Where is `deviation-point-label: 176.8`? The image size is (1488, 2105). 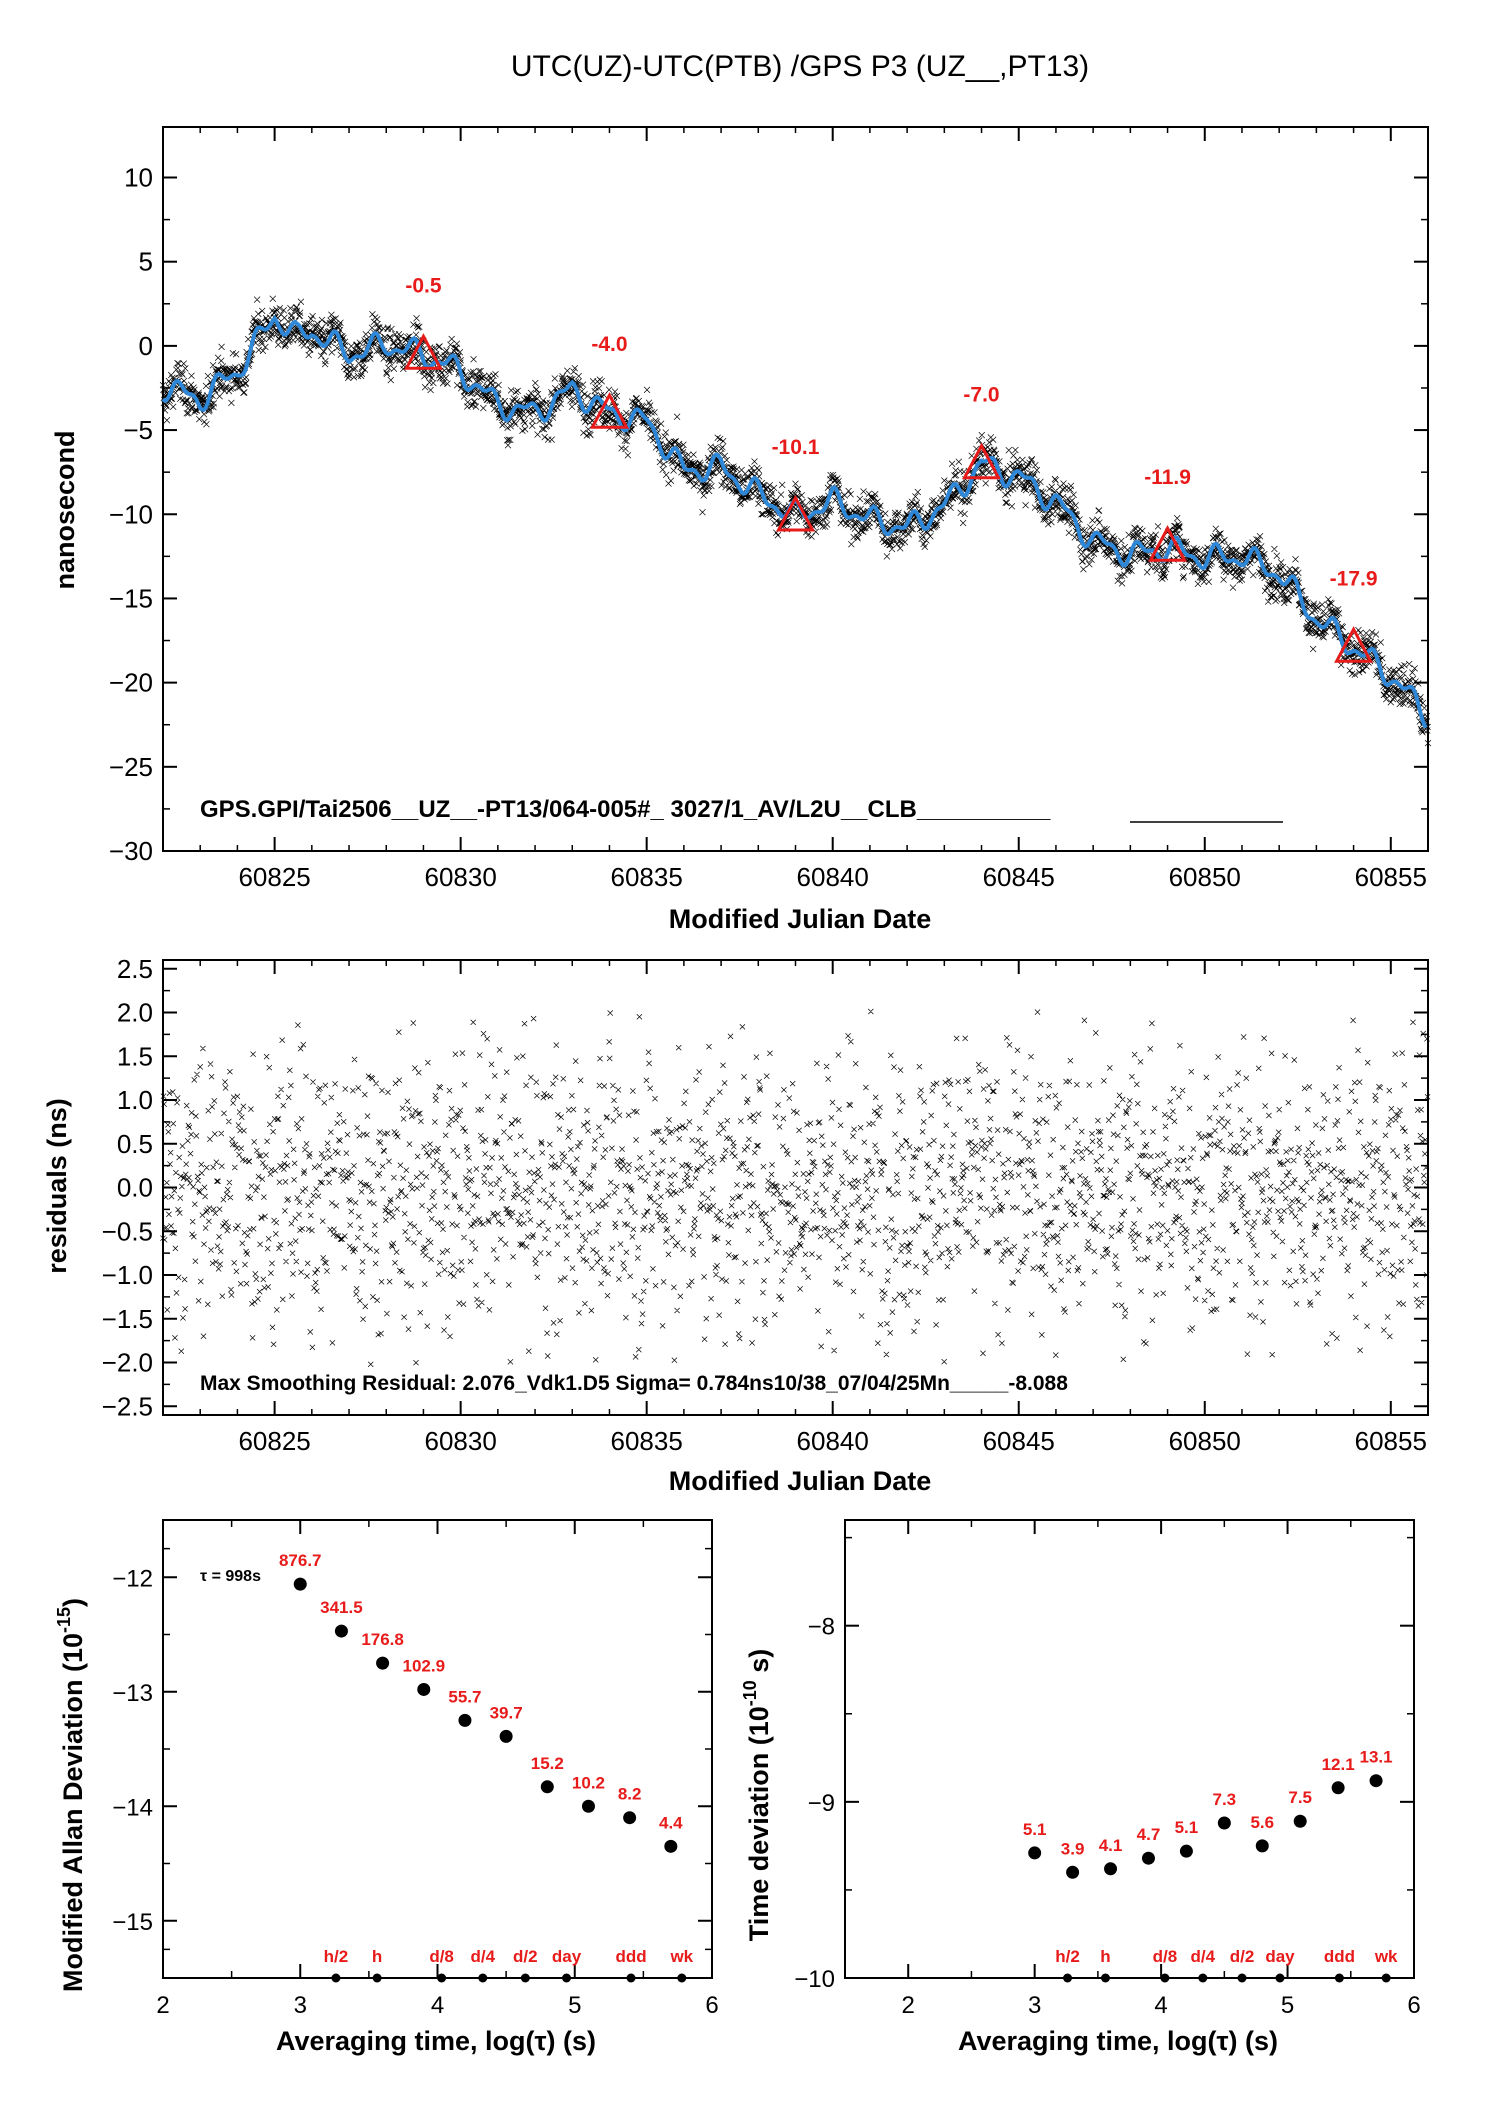 deviation-point-label: 176.8 is located at coordinates (382, 1639).